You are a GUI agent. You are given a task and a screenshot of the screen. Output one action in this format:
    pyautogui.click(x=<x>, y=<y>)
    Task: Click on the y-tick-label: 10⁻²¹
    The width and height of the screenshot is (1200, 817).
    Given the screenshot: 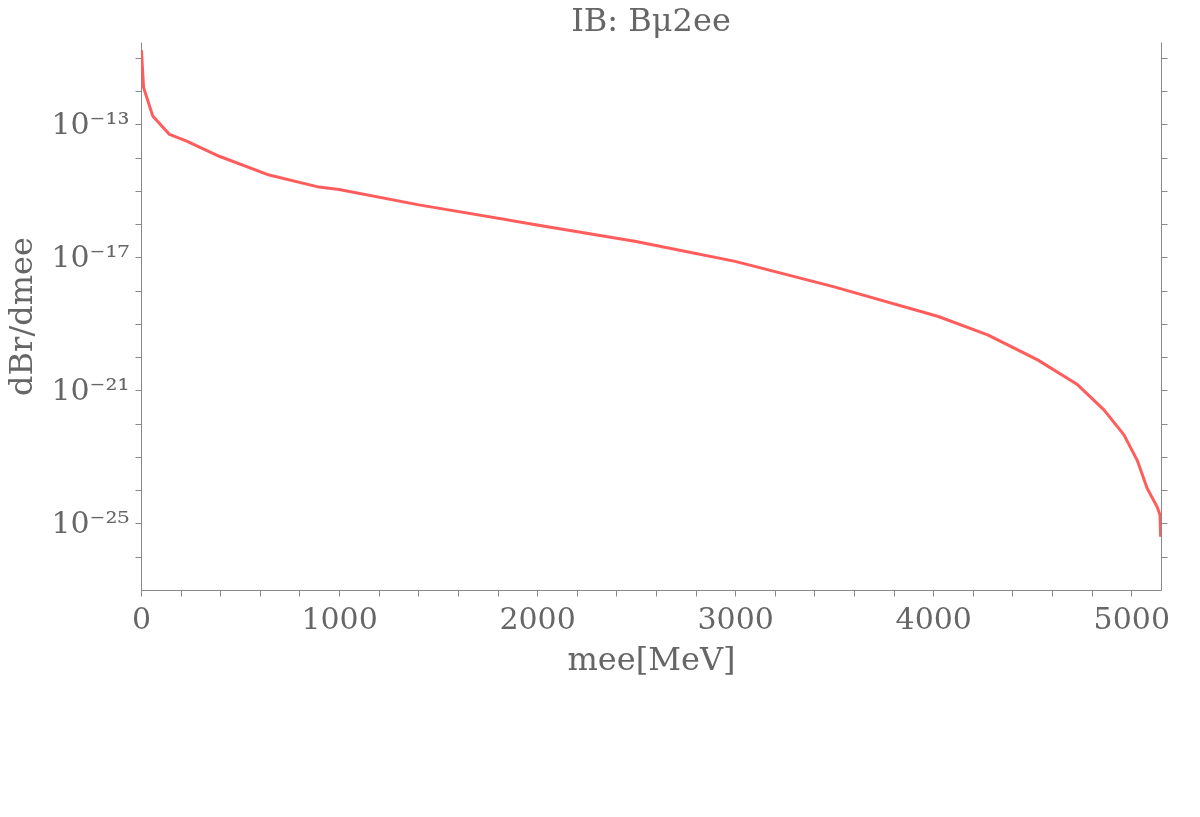 What is the action you would take?
    pyautogui.click(x=90, y=389)
    